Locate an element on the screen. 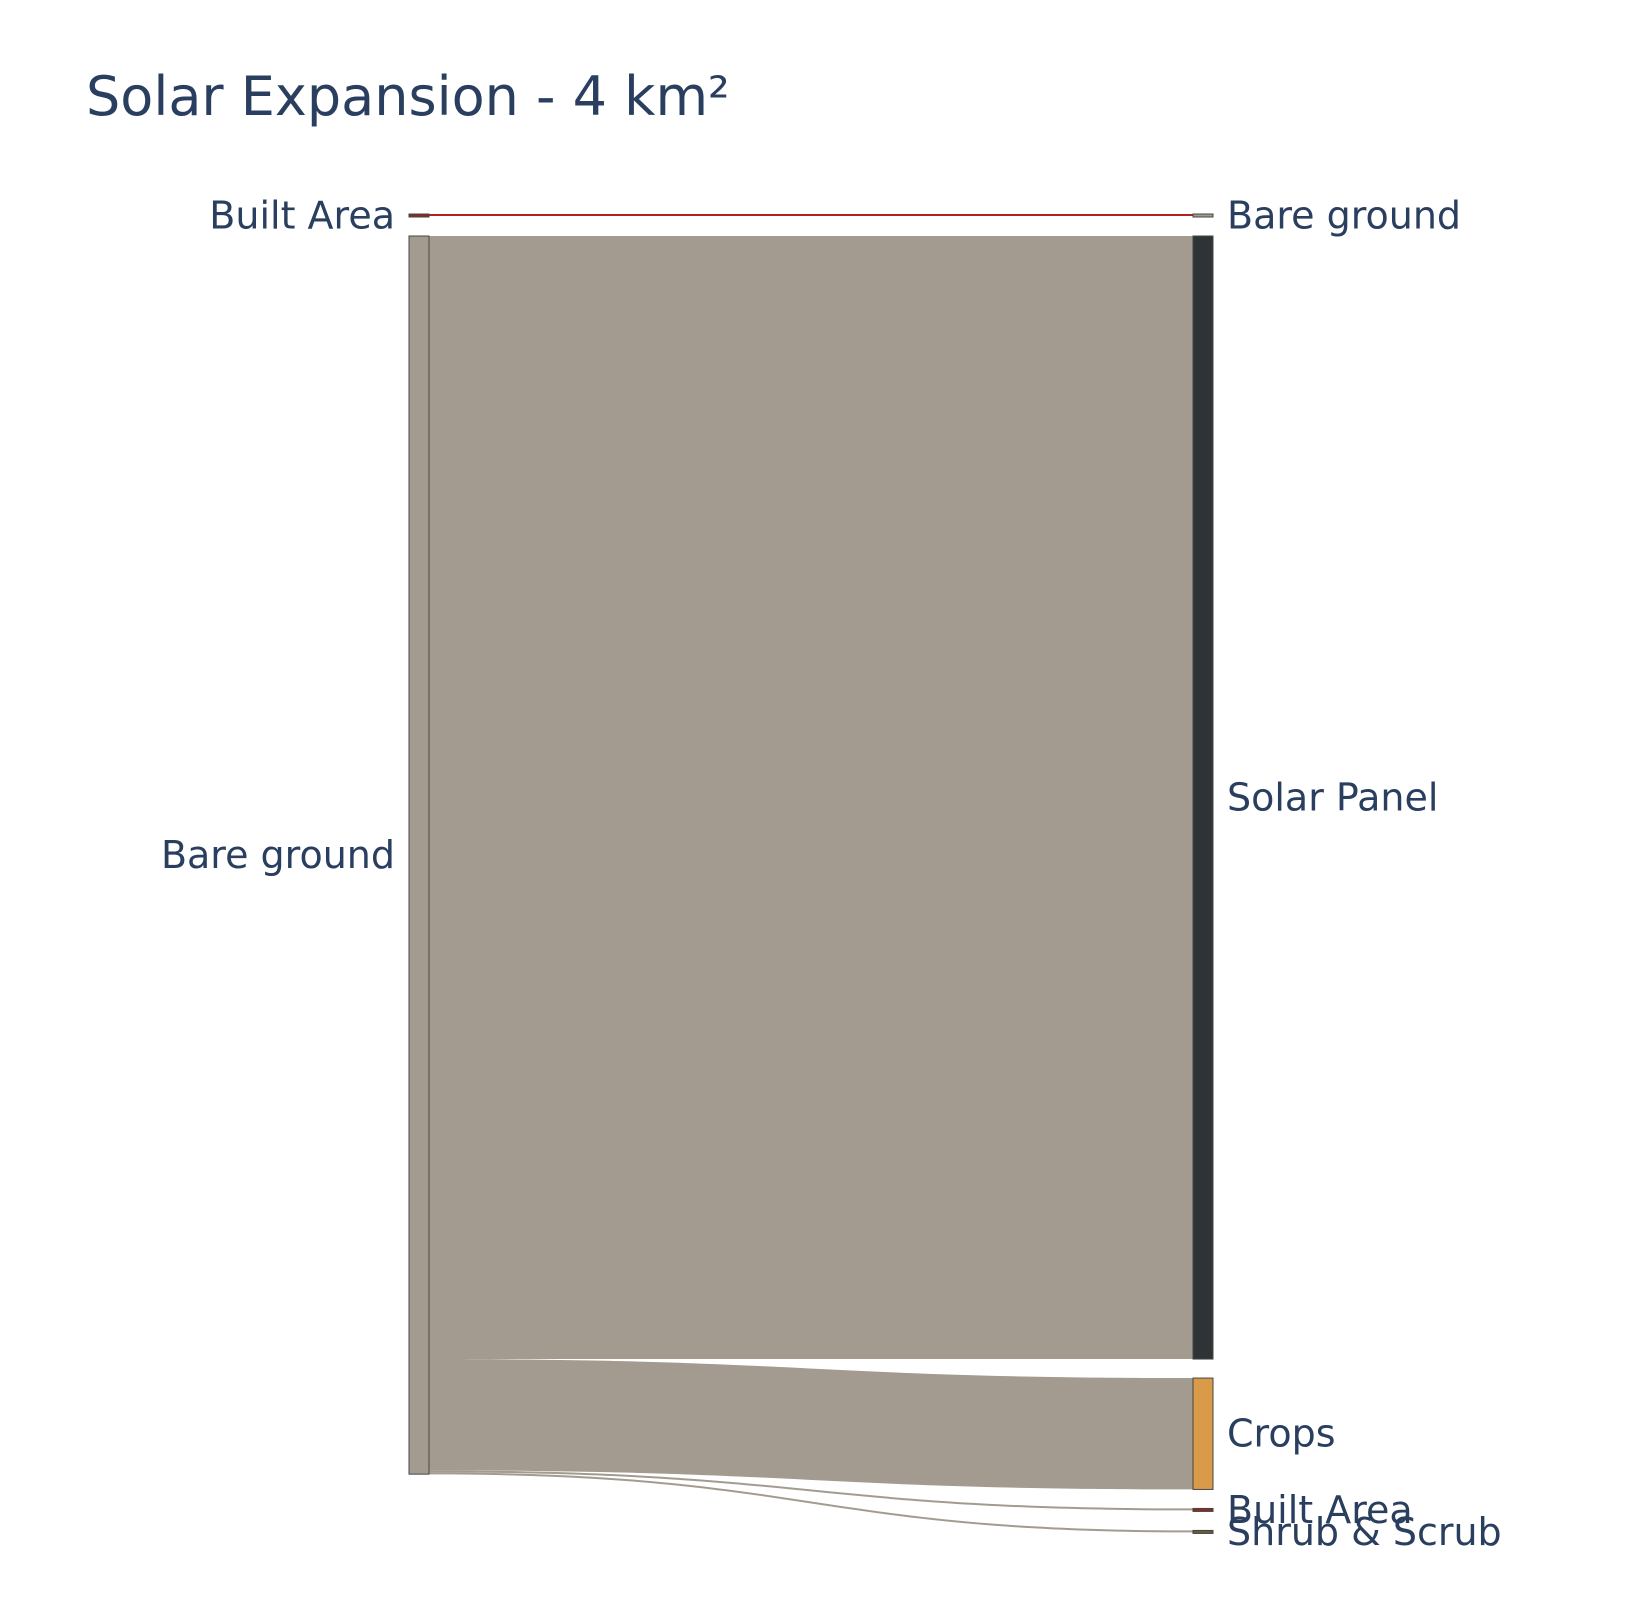 Image resolution: width=1640 pixels, height=1600 pixels. node-label-src_built: Built Area is located at coordinates (302, 216).